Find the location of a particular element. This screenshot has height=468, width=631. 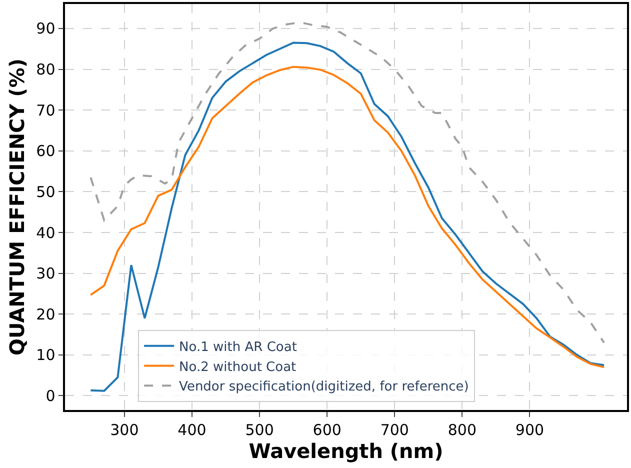

y-tick-label: 50 is located at coordinates (46, 191).